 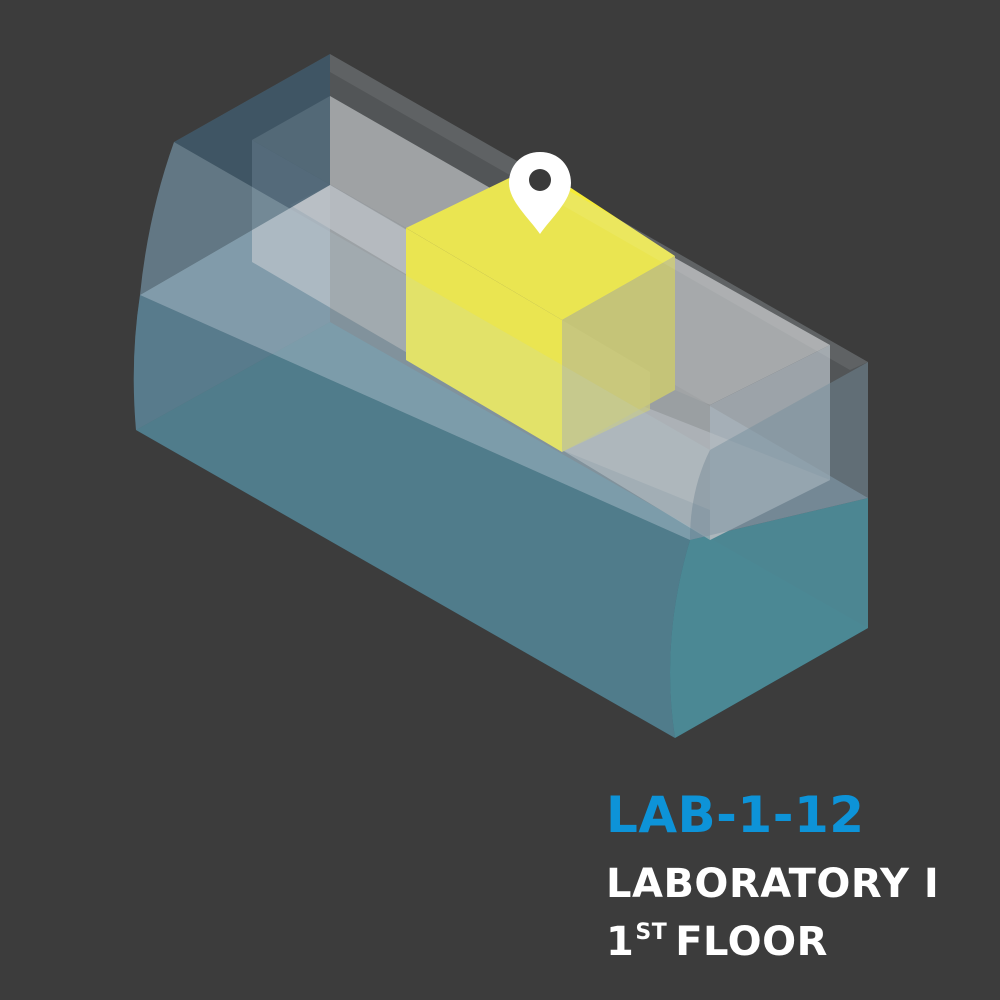 What do you see at coordinates (773, 884) in the screenshot?
I see `room-name-label: LABORATORY I` at bounding box center [773, 884].